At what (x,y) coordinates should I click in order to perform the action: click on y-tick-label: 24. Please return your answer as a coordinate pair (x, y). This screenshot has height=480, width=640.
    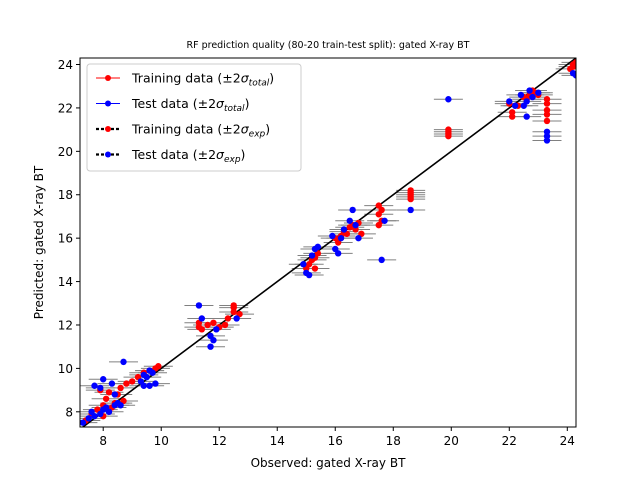
    Looking at the image, I should click on (65, 65).